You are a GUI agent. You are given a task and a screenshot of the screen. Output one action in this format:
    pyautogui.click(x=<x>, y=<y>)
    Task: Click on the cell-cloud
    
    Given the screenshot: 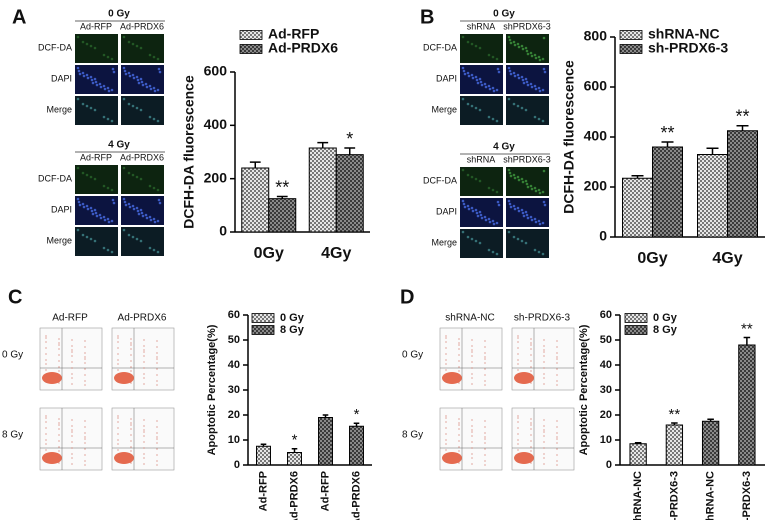 What is the action you would take?
    pyautogui.click(x=124, y=458)
    